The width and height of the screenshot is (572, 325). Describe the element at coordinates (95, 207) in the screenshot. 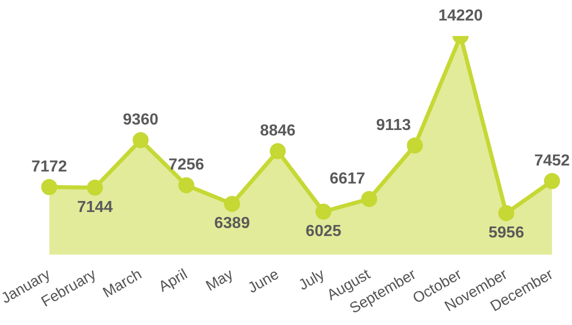

I see `data-label: 7144` at that location.